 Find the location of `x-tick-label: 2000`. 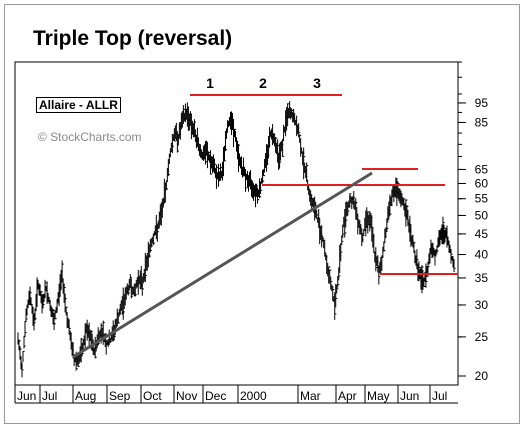

x-tick-label: 2000 is located at coordinates (253, 396).